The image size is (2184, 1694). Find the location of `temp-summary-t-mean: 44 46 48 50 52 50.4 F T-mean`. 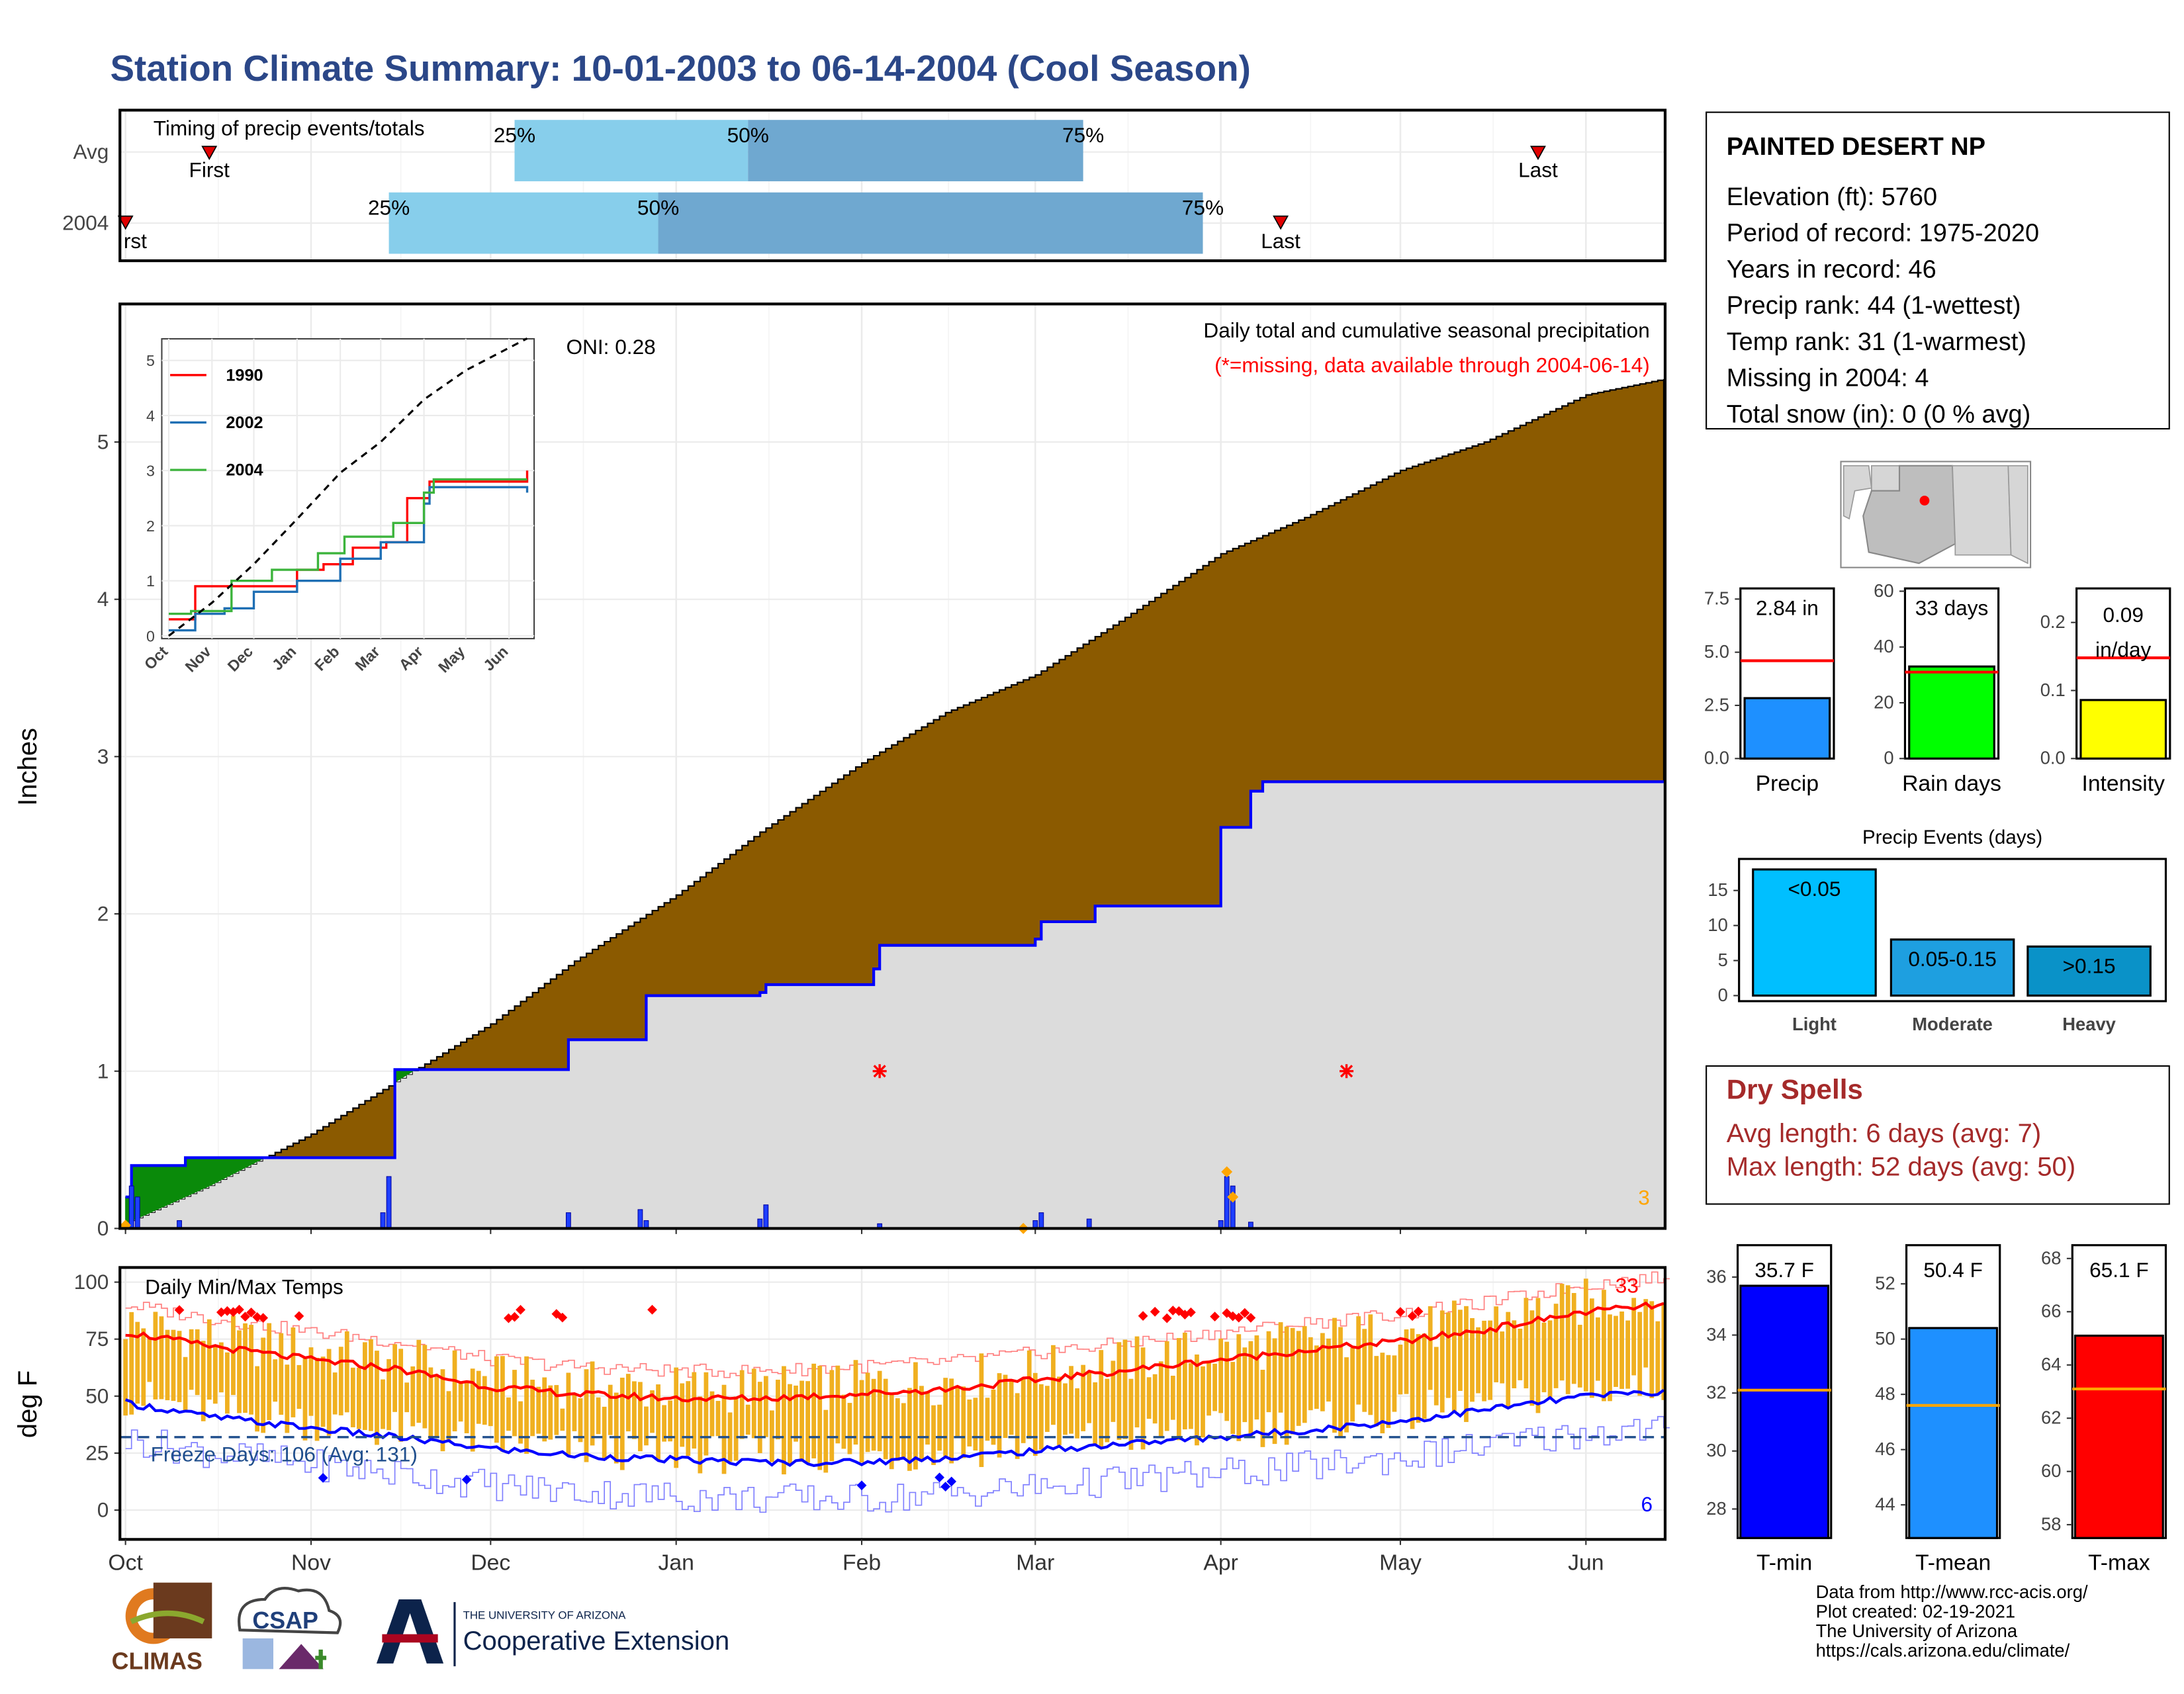

temp-summary-t-mean: 44 46 48 50 52 50.4 F T-mean is located at coordinates (1938, 1410).